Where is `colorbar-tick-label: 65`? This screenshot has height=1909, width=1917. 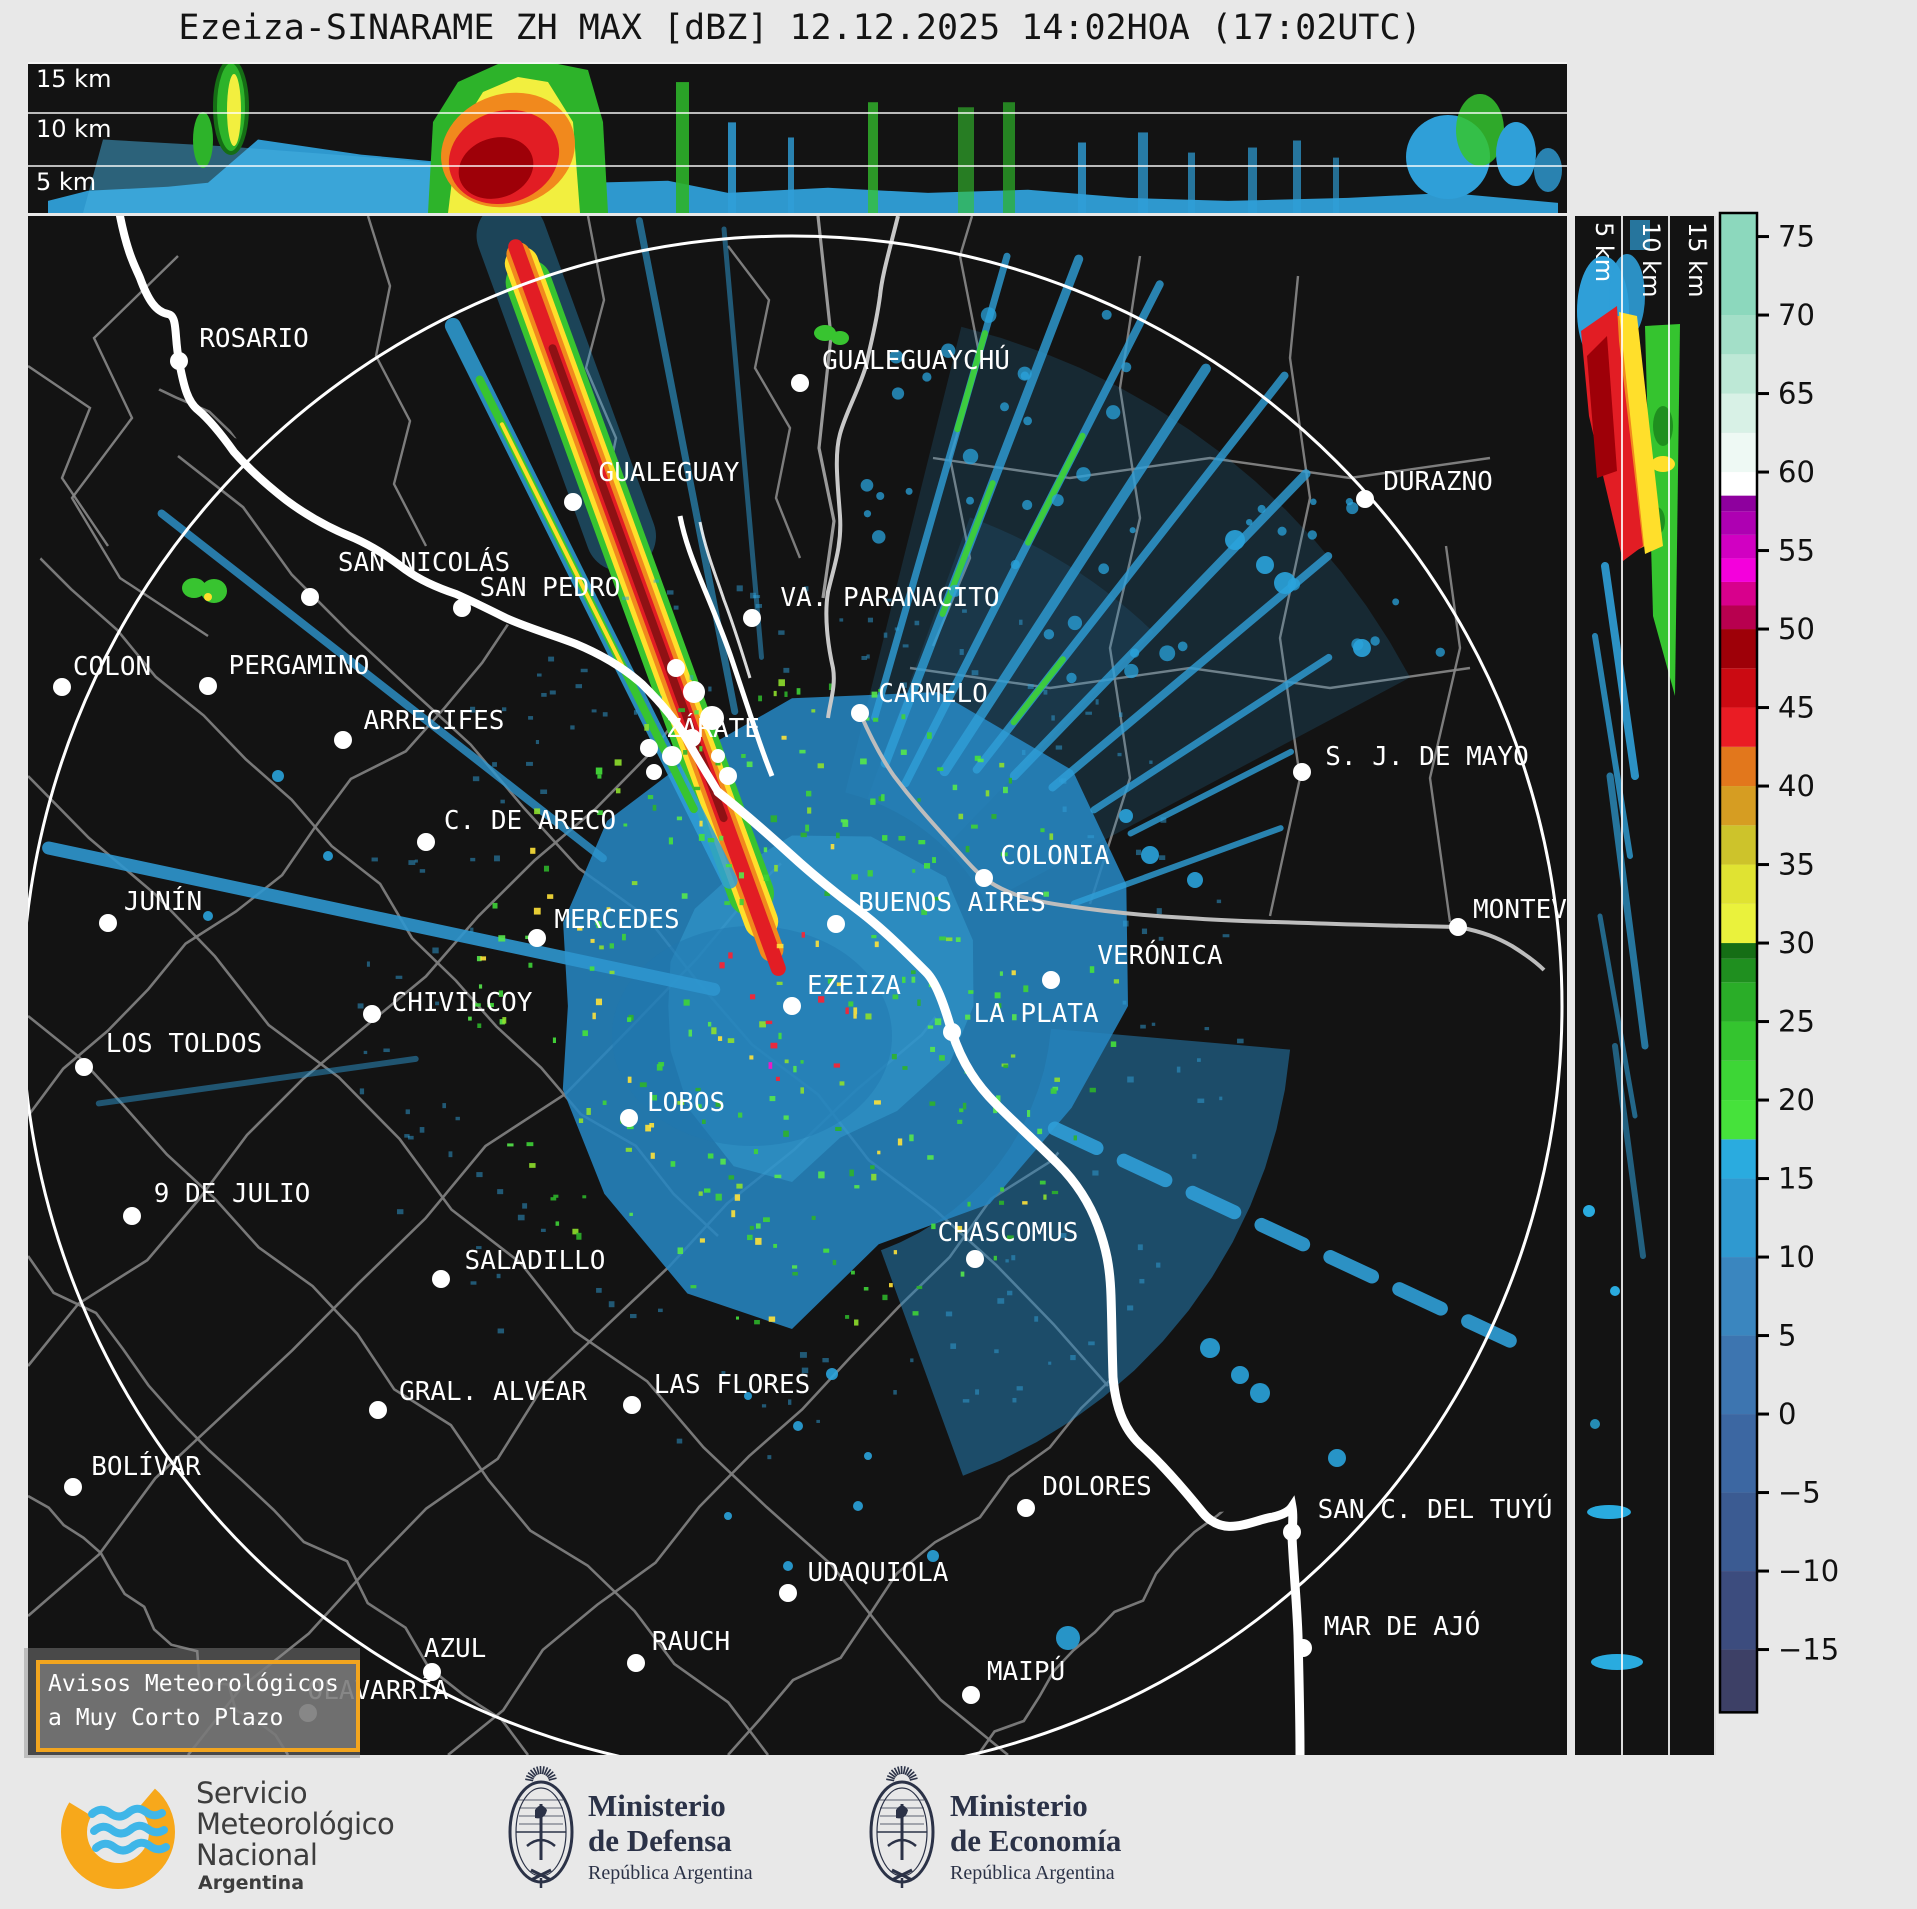
colorbar-tick-label: 65 is located at coordinates (1796, 394).